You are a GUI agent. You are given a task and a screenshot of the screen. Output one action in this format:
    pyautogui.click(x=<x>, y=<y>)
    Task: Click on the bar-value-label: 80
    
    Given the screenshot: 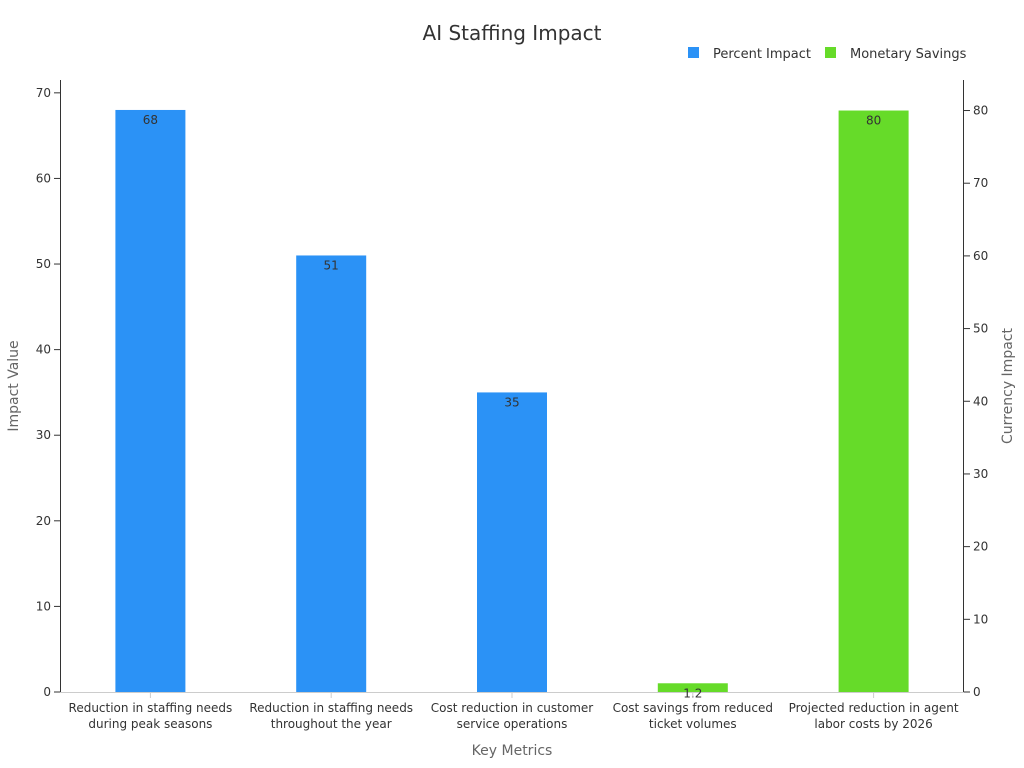 What is the action you would take?
    pyautogui.click(x=873, y=121)
    